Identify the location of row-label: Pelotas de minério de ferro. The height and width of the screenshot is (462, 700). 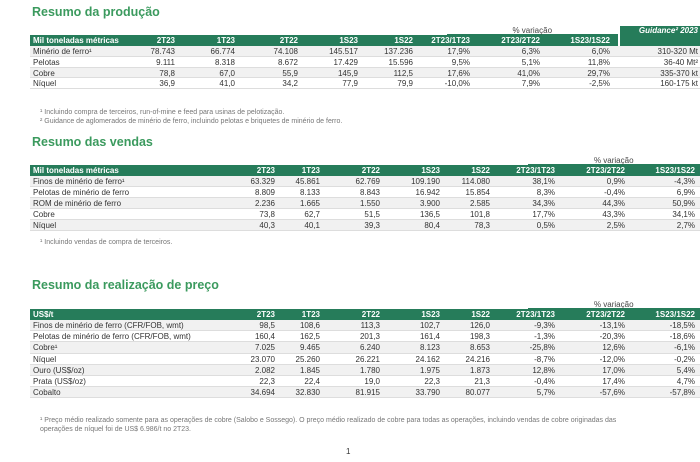
(81, 192).